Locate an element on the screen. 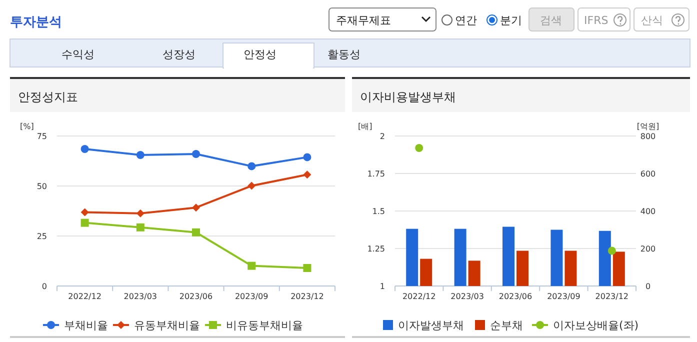  y2-tick-label: 800 is located at coordinates (648, 136).